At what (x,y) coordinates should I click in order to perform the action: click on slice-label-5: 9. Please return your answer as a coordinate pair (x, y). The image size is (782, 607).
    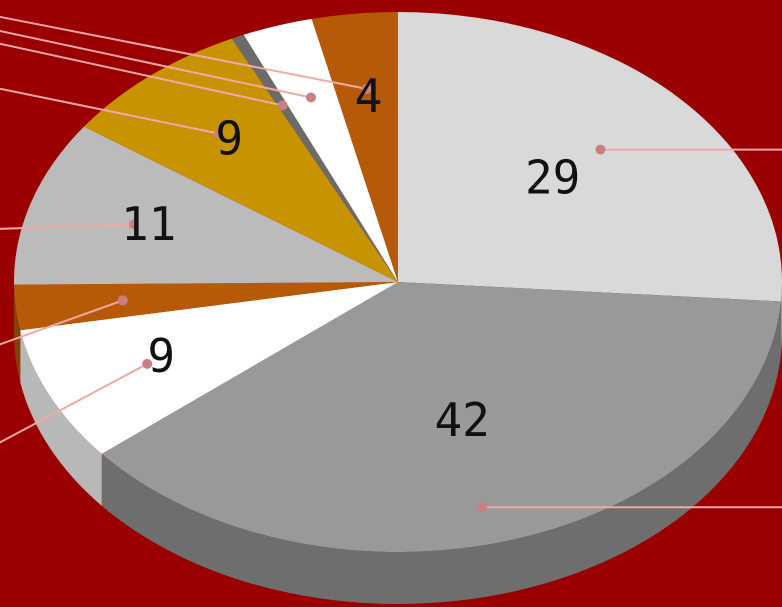
    Looking at the image, I should click on (229, 138).